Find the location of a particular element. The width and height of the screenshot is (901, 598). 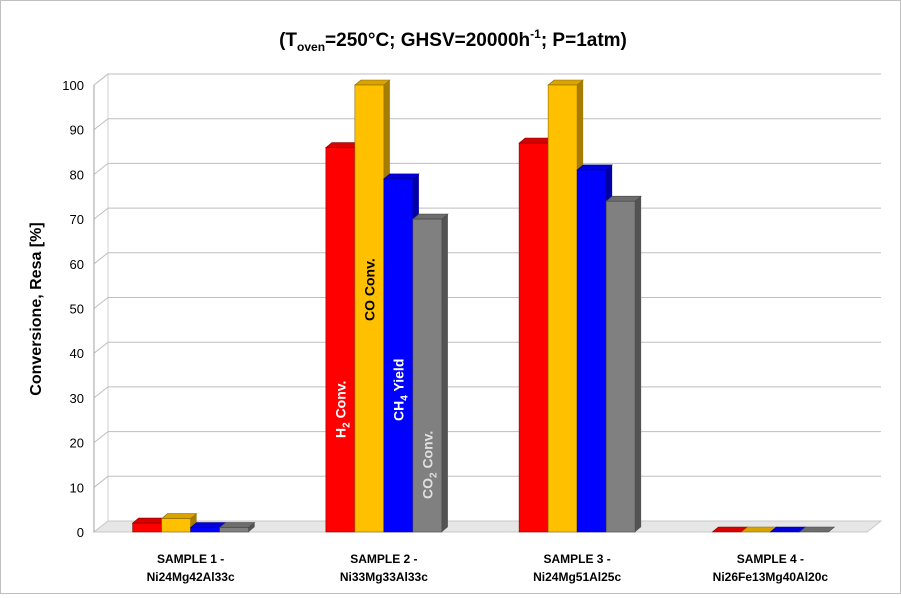

y-tick-label: 100 is located at coordinates (73, 85).